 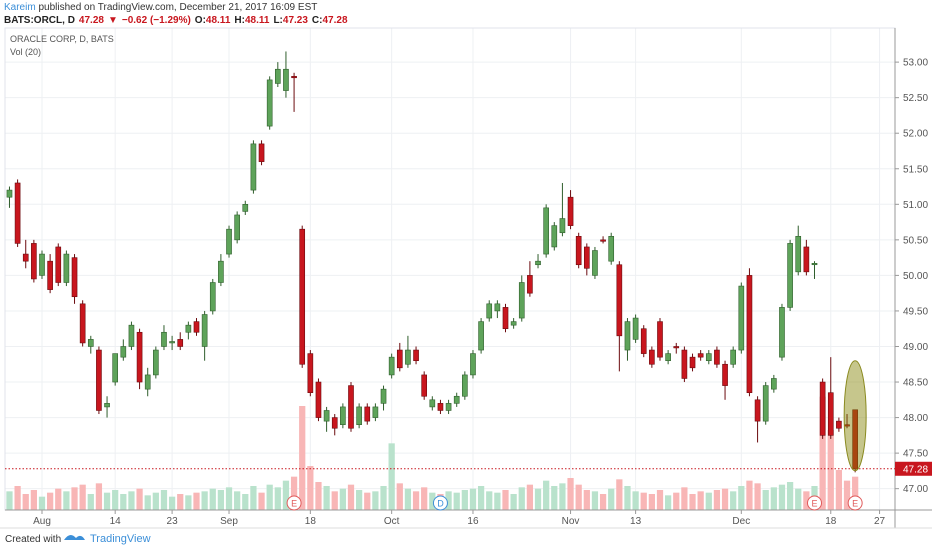 I want to click on quote-part: H:, so click(x=239, y=20).